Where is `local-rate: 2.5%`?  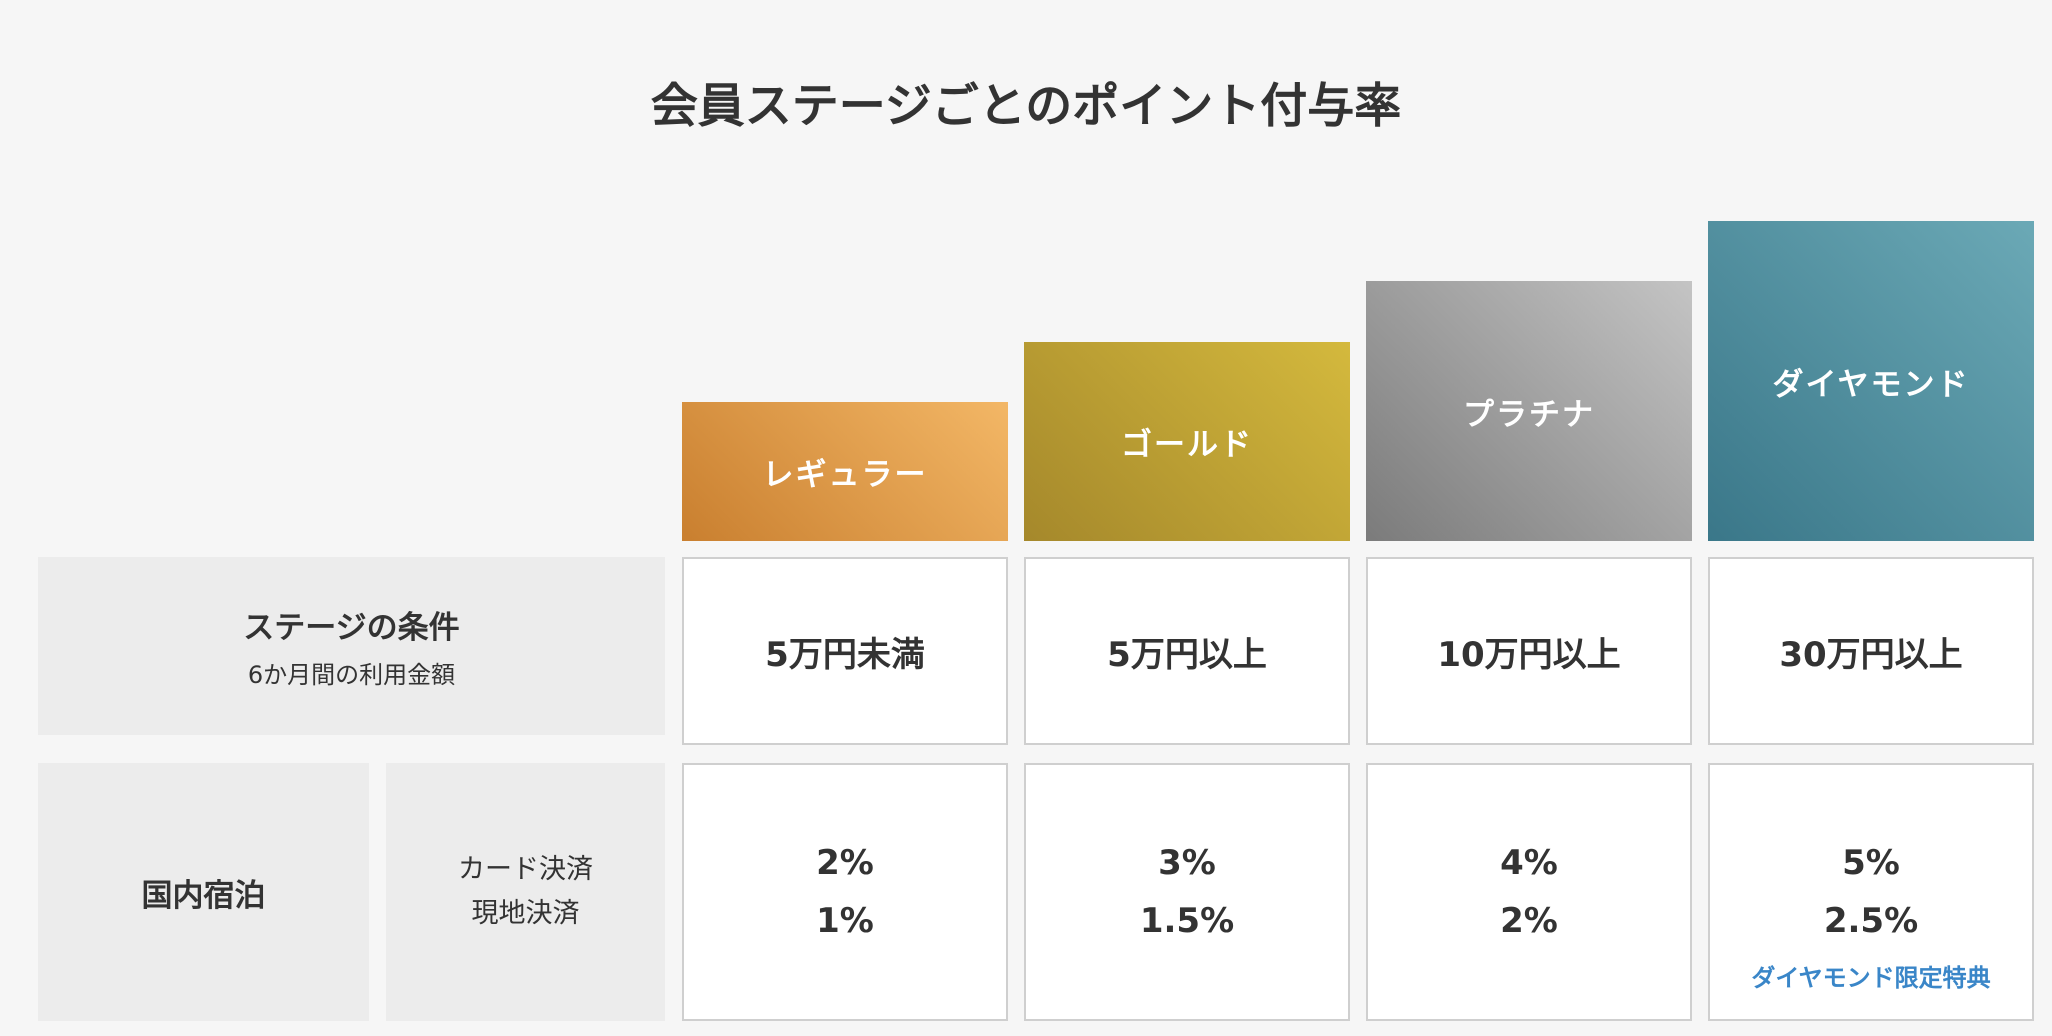
local-rate: 2.5% is located at coordinates (1871, 921).